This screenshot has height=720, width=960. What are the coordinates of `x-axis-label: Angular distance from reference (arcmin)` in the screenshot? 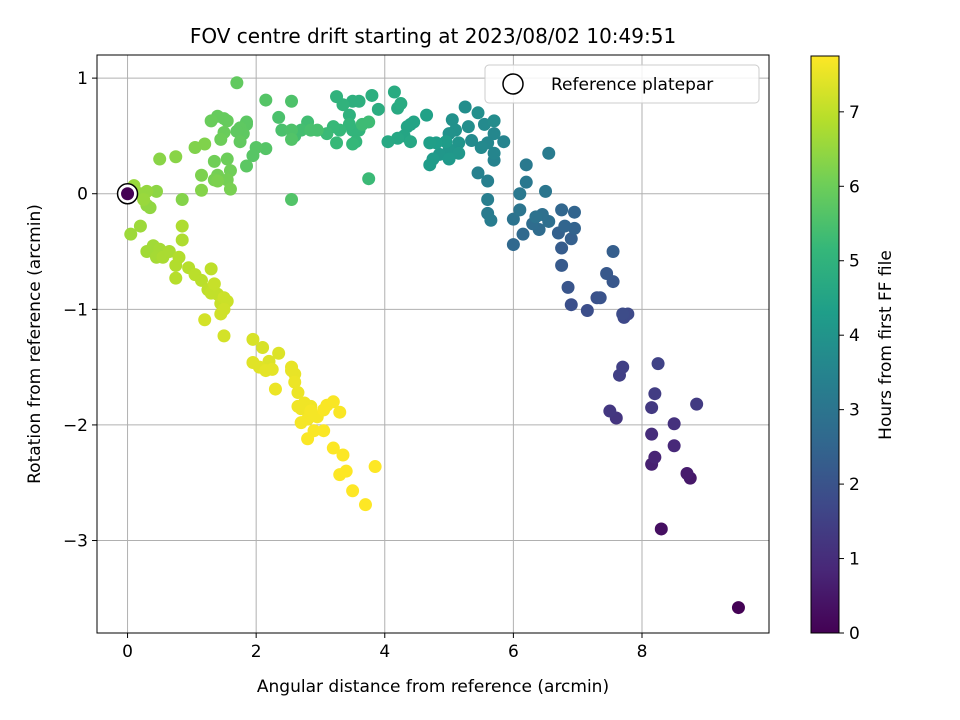 It's located at (433, 687).